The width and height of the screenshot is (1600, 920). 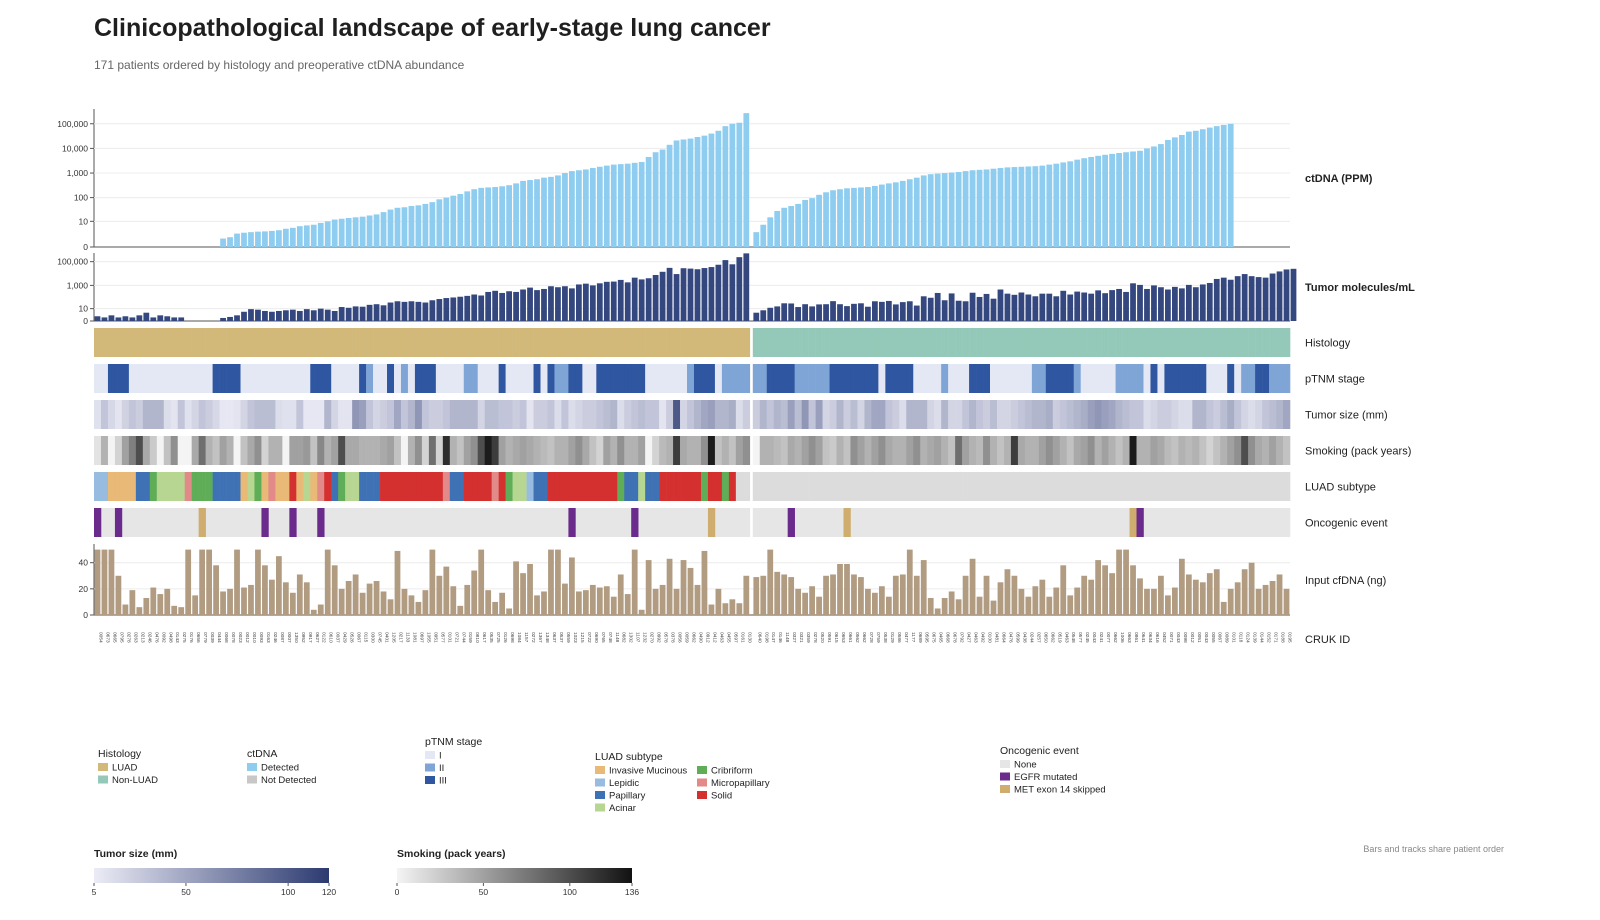 What do you see at coordinates (1213, 637) in the screenshot?
I see `cruk-id-label: 0055` at bounding box center [1213, 637].